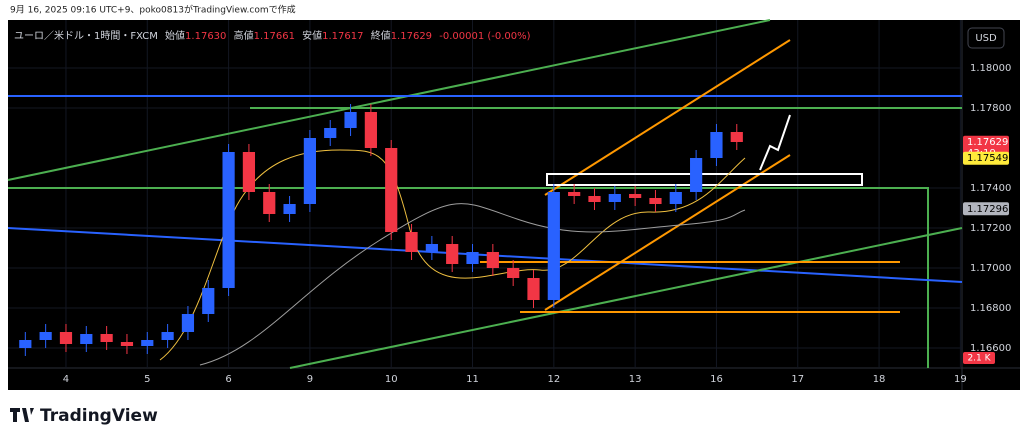 The image size is (1024, 441). What do you see at coordinates (960, 379) in the screenshot?
I see `x-tick-label: 19` at bounding box center [960, 379].